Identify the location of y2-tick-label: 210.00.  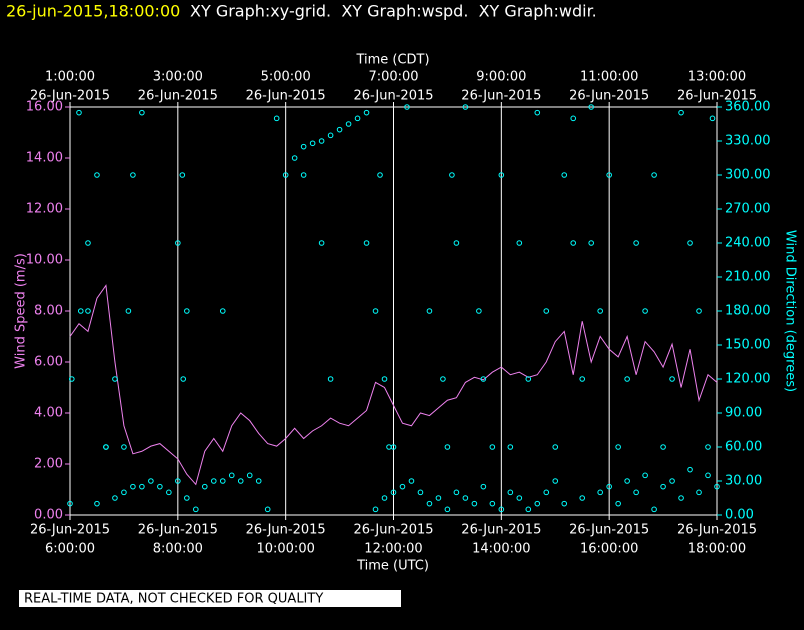
(748, 277).